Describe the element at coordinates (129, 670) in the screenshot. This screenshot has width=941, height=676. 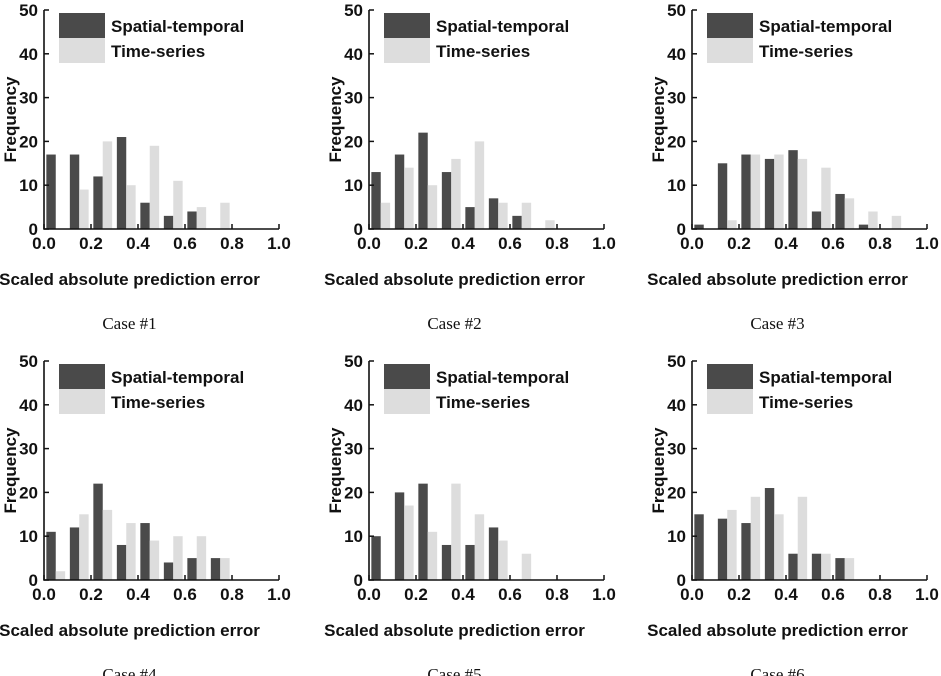
I see `panel-caption: Case #4` at that location.